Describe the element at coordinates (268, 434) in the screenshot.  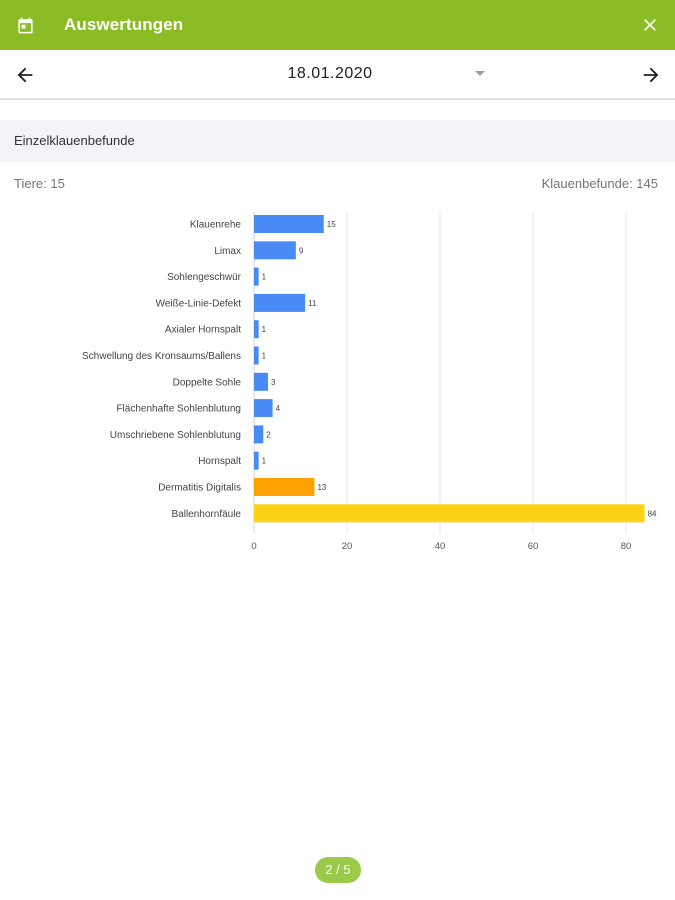
I see `data-label: 2` at that location.